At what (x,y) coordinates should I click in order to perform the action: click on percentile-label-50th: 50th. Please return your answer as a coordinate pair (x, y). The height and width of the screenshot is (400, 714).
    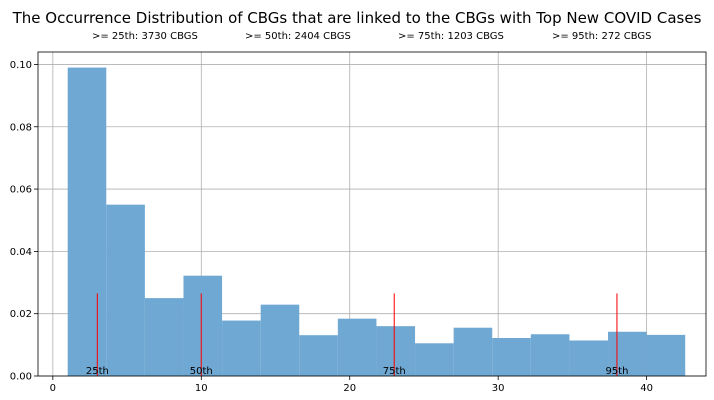
    Looking at the image, I should click on (201, 371).